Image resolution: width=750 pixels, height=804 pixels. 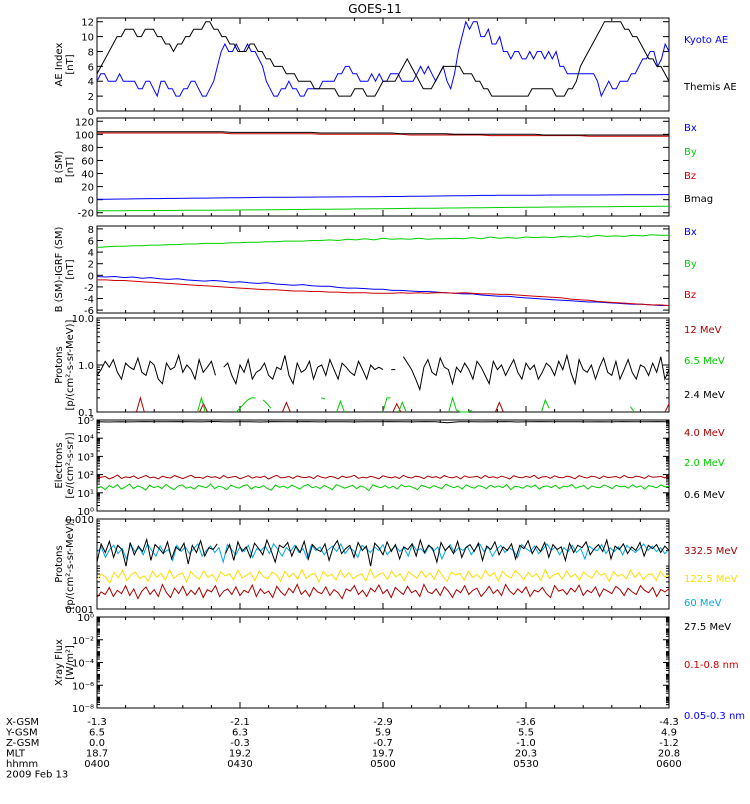 What do you see at coordinates (704, 395) in the screenshot?
I see `legend-label: 2.4 MeV` at bounding box center [704, 395].